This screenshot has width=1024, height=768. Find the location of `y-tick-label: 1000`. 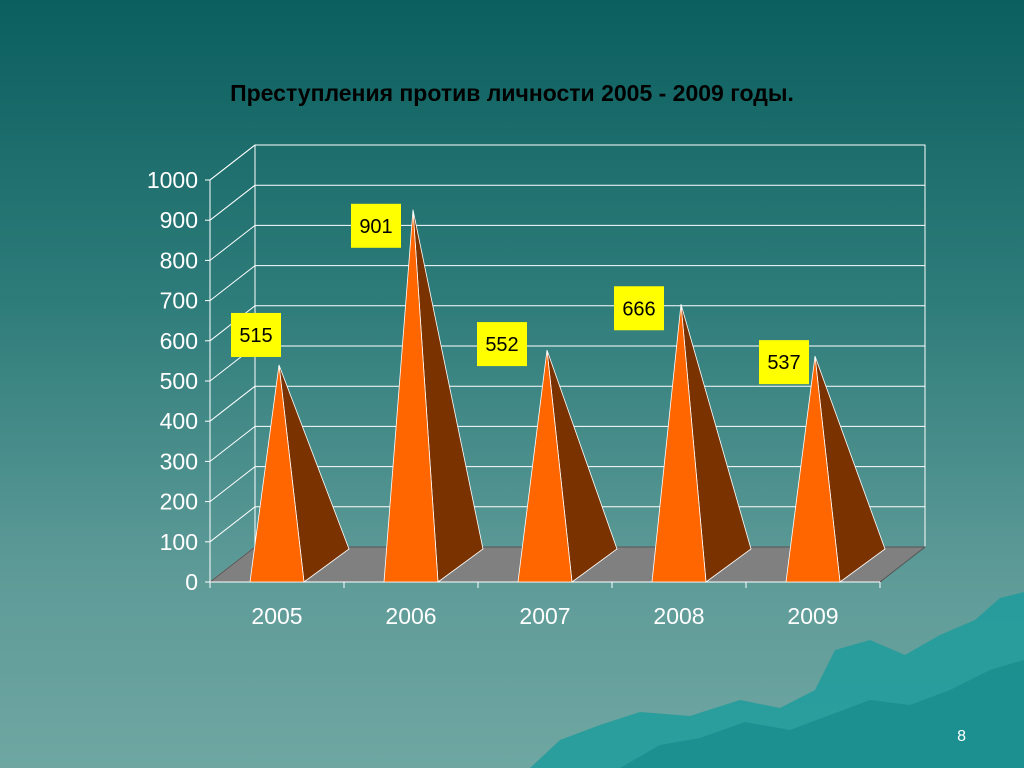

y-tick-label: 1000 is located at coordinates (172, 180).